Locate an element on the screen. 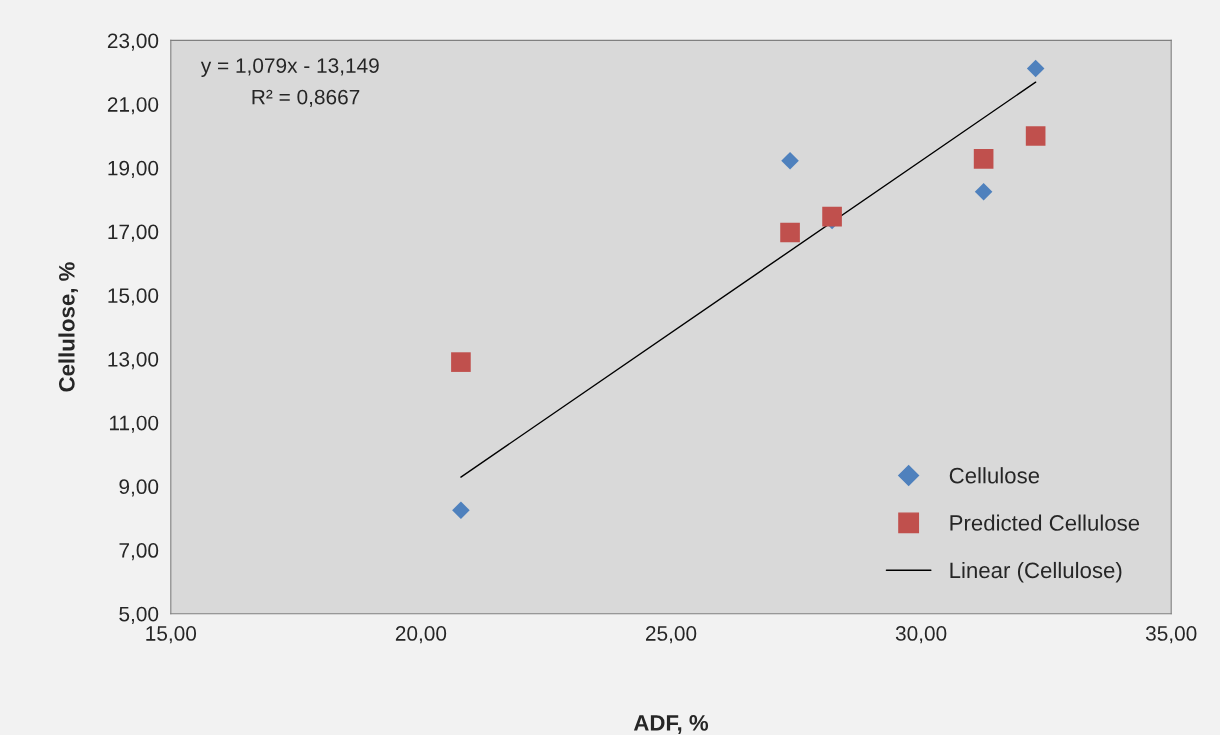  y-tick-label: 23,00 is located at coordinates (133, 42).